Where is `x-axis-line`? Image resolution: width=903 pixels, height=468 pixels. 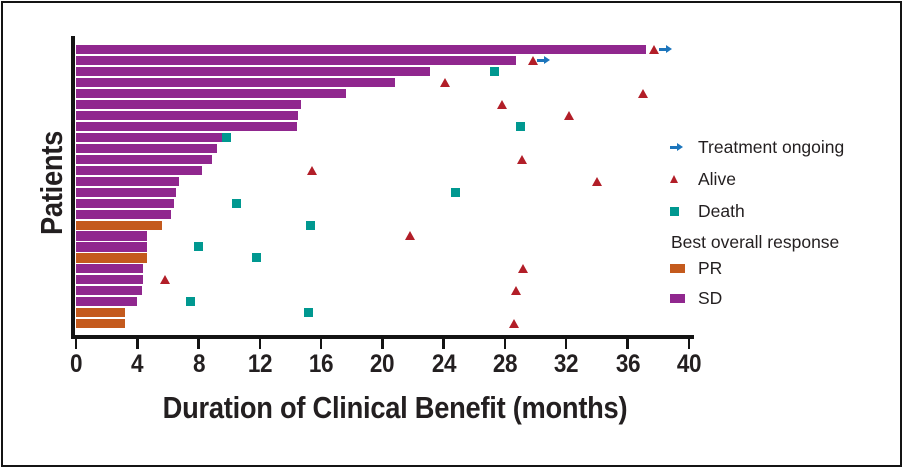 x-axis-line is located at coordinates (382, 337).